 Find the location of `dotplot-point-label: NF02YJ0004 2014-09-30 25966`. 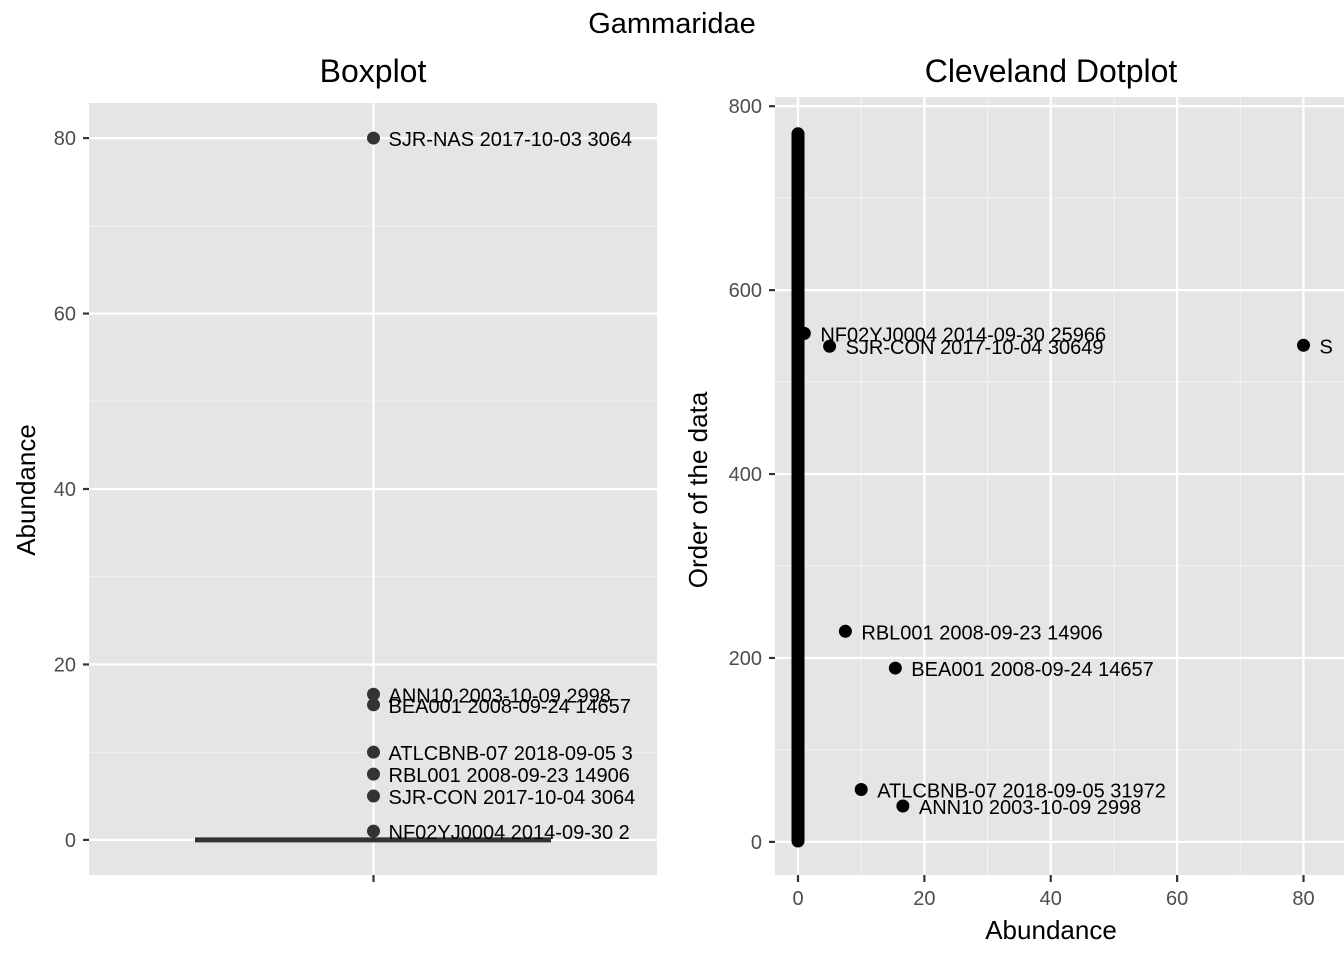

dotplot-point-label: NF02YJ0004 2014-09-30 25966 is located at coordinates (963, 335).